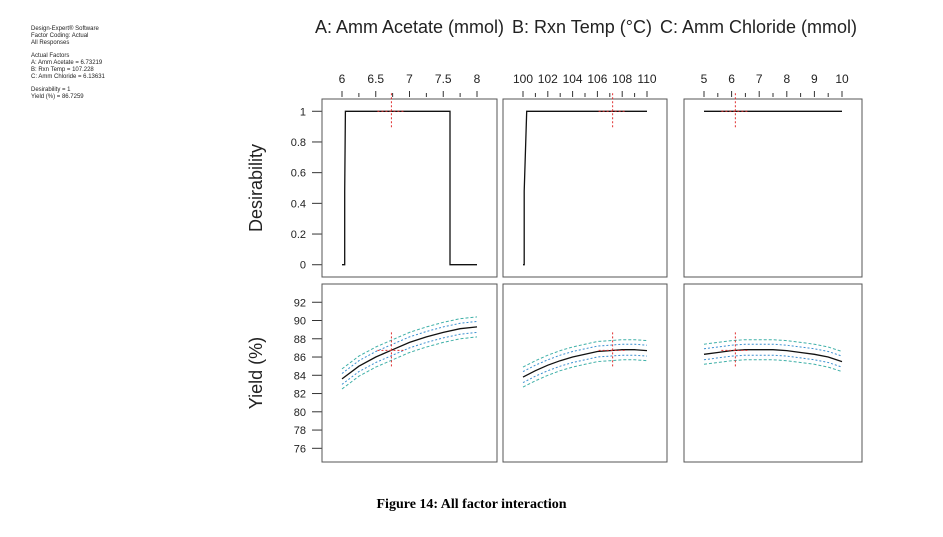  I want to click on y-tick-label: 80, so click(300, 413).